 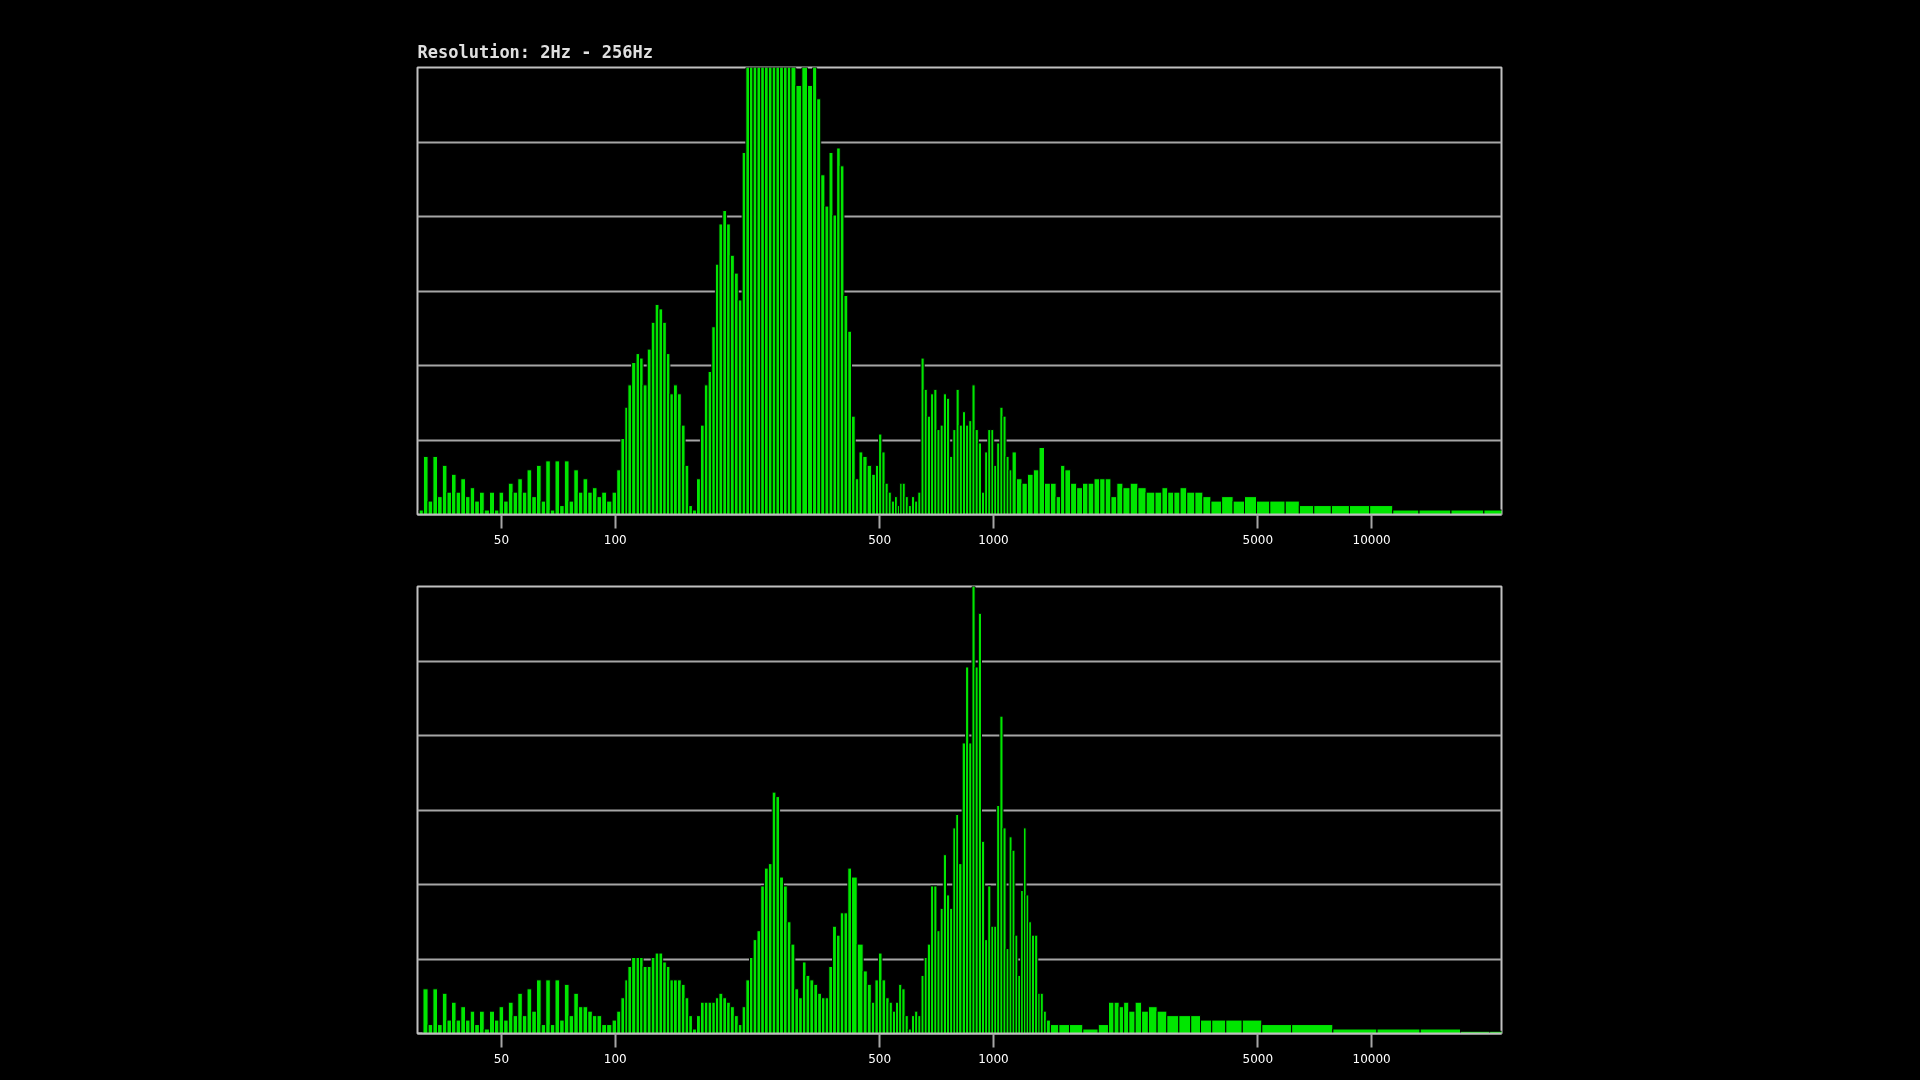 I want to click on chart-title: Resolution: 2Hz - 256Hz, so click(x=535, y=51).